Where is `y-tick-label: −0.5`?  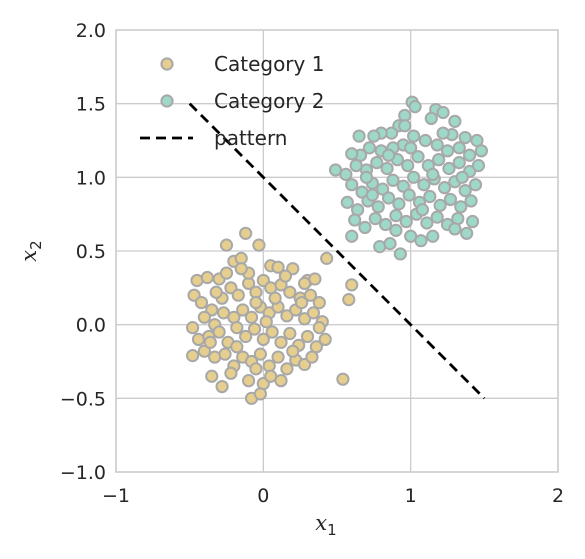 y-tick-label: −0.5 is located at coordinates (83, 399).